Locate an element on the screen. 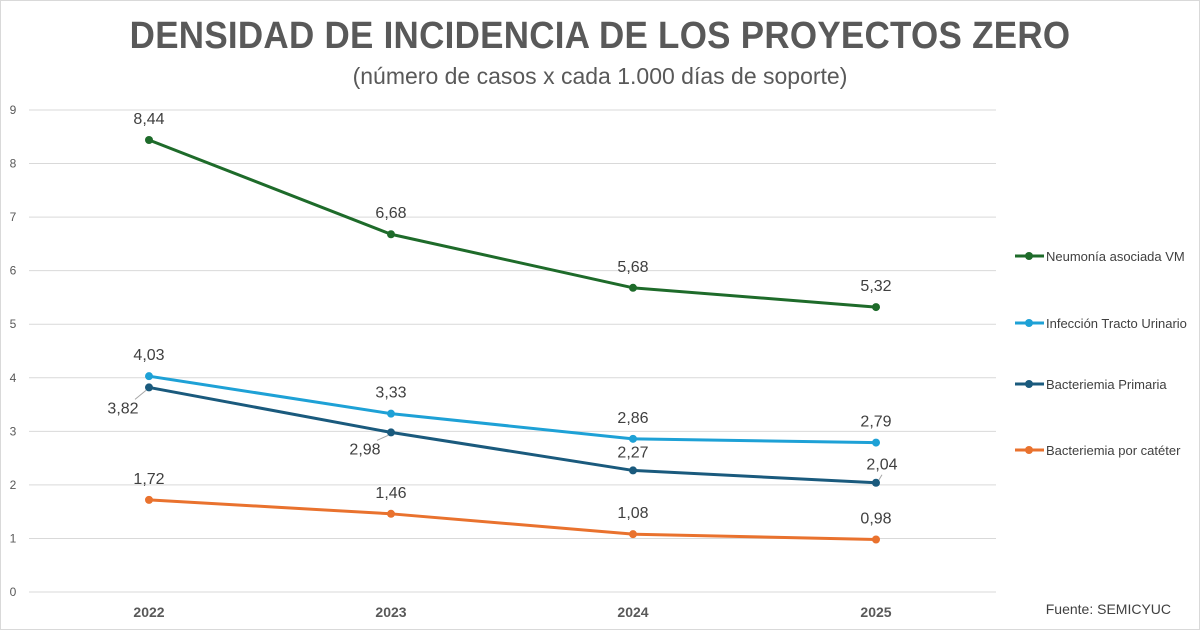  data-label: 5,32 is located at coordinates (875, 286).